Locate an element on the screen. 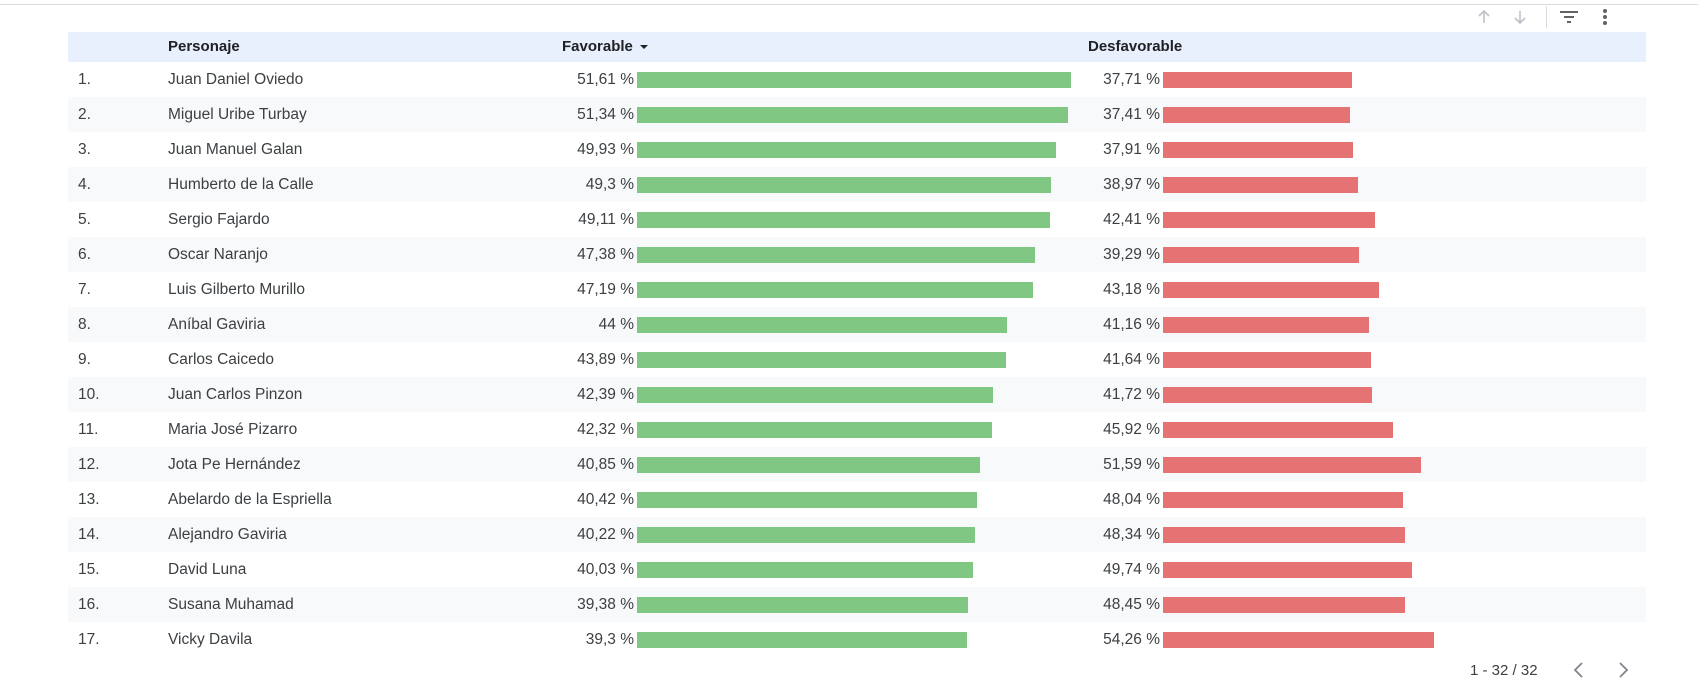 This screenshot has width=1698, height=700. unfavorable-value: 54,26 % is located at coordinates (1131, 639).